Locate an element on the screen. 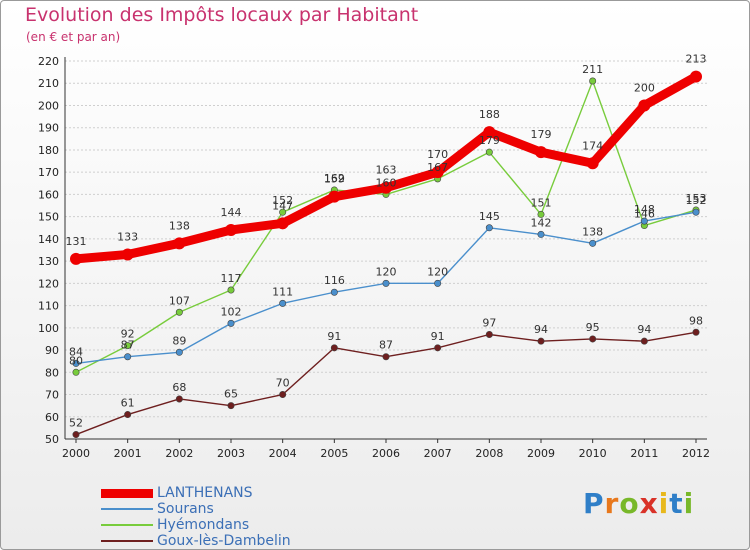  data-label-goux-les-dambelin: 70 is located at coordinates (283, 383).